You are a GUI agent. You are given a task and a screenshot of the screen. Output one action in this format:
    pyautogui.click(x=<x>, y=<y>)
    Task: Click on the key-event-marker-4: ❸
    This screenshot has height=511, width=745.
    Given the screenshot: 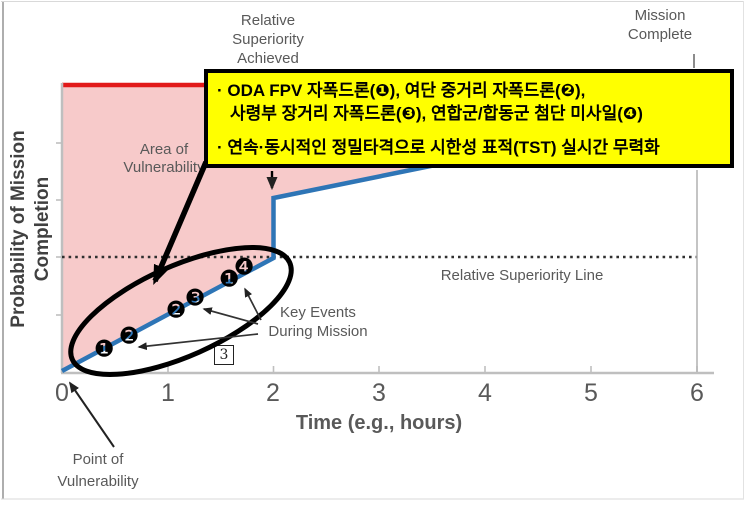 What is the action you would take?
    pyautogui.click(x=195, y=298)
    